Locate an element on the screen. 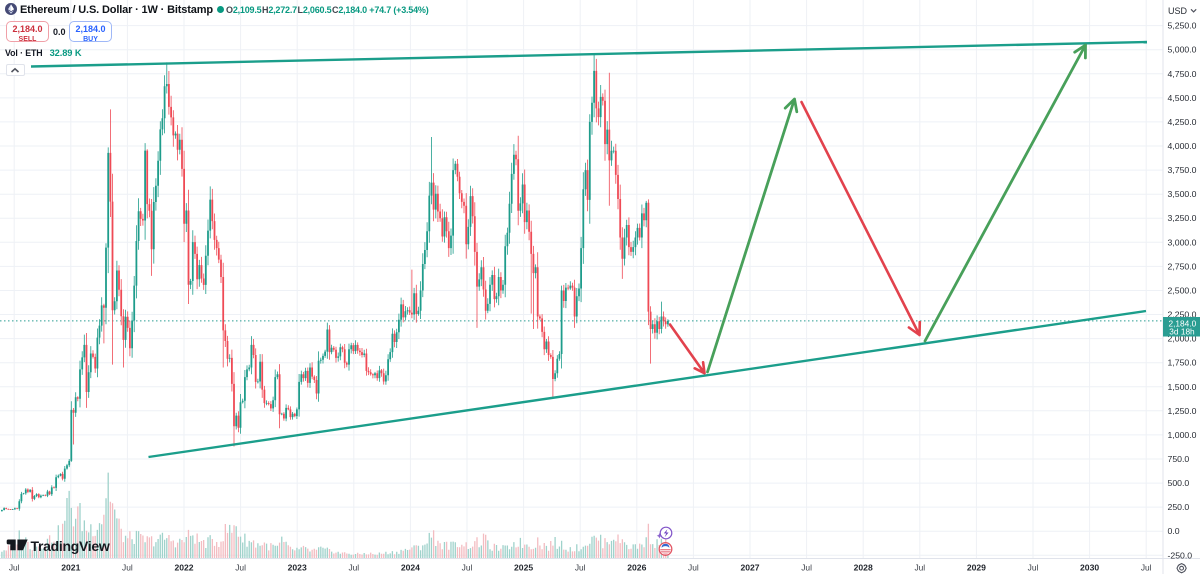 This screenshot has height=579, width=1200. svg-text: 2,000.0 is located at coordinates (1182, 339).